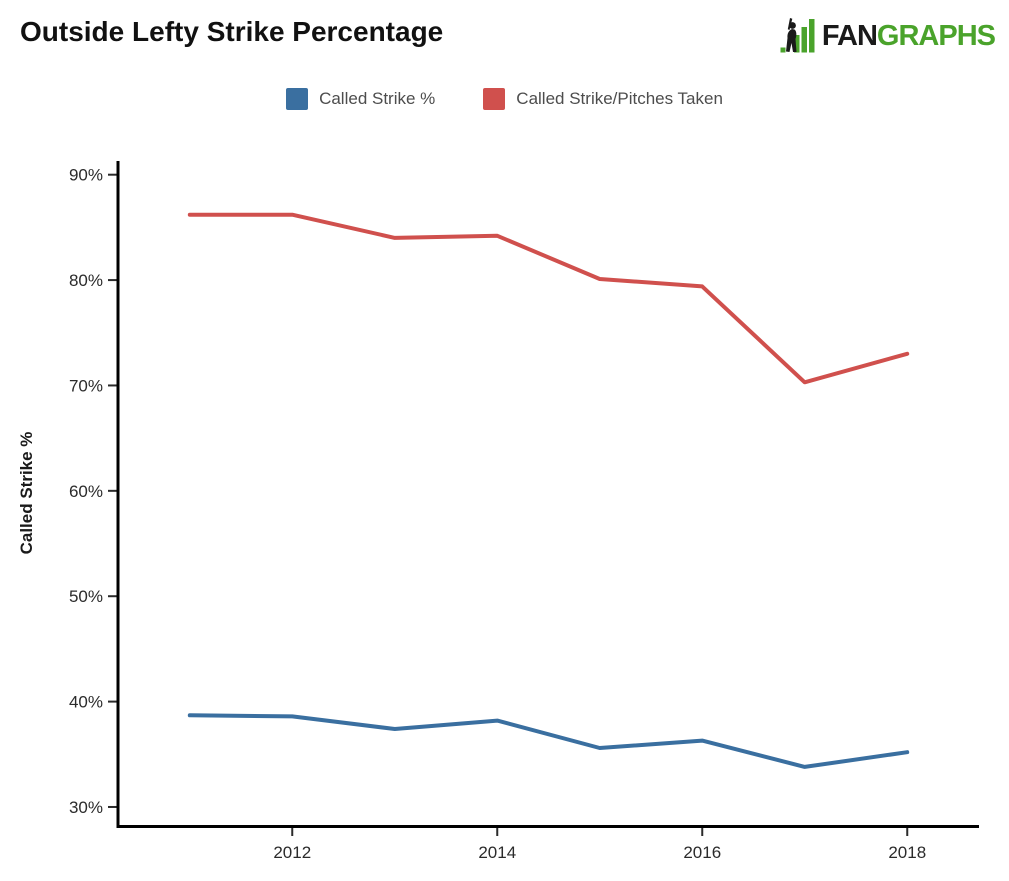 The width and height of the screenshot is (1009, 881). Describe the element at coordinates (26, 493) in the screenshot. I see `y-axis-title: Called Strike %` at that location.